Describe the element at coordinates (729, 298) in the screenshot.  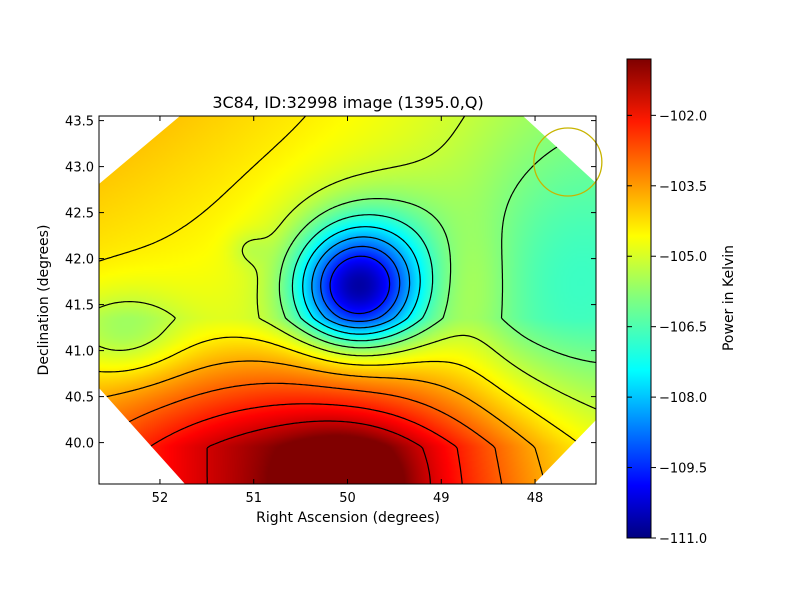
I see `colorbar-label: Power in Kelvin` at that location.